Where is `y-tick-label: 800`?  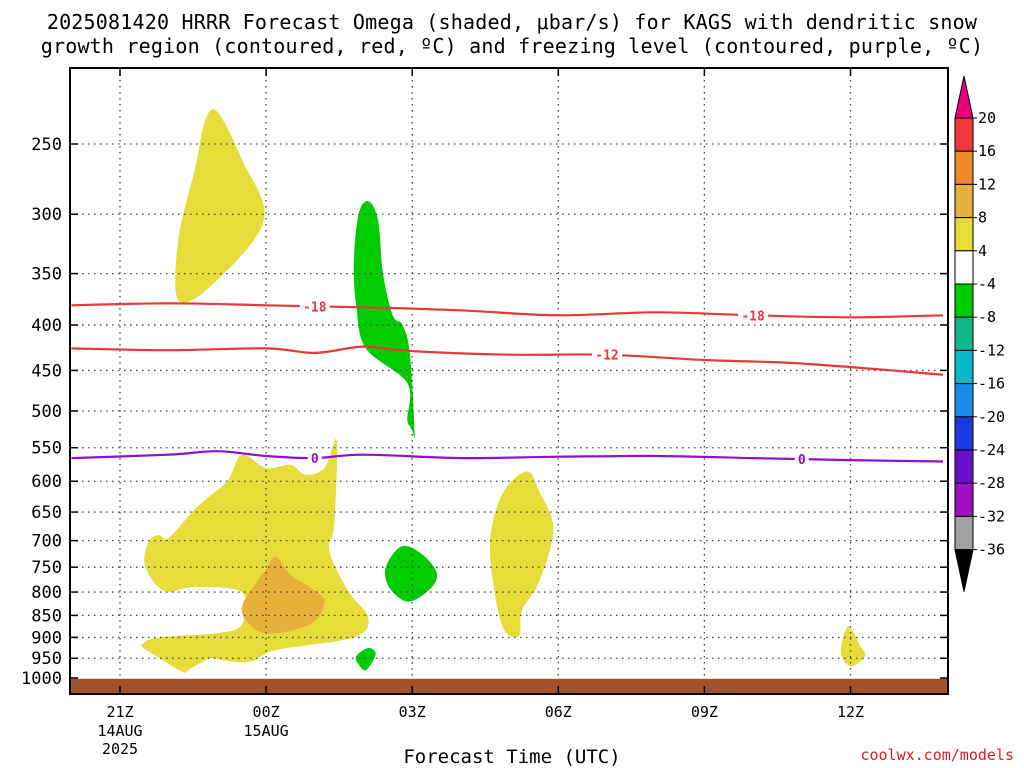
y-tick-label: 800 is located at coordinates (46, 593).